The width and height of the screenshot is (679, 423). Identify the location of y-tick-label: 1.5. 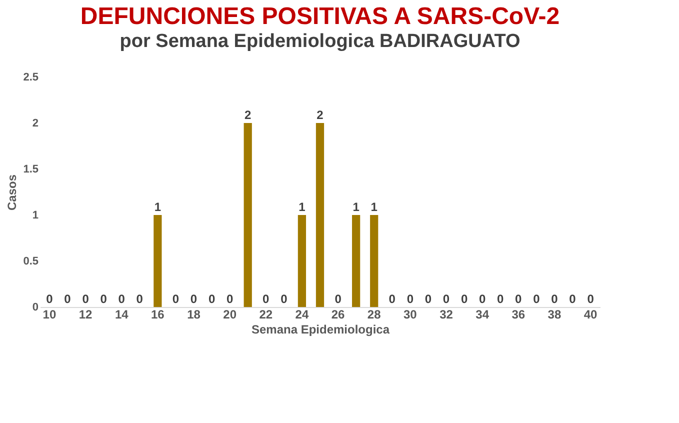
(30, 170).